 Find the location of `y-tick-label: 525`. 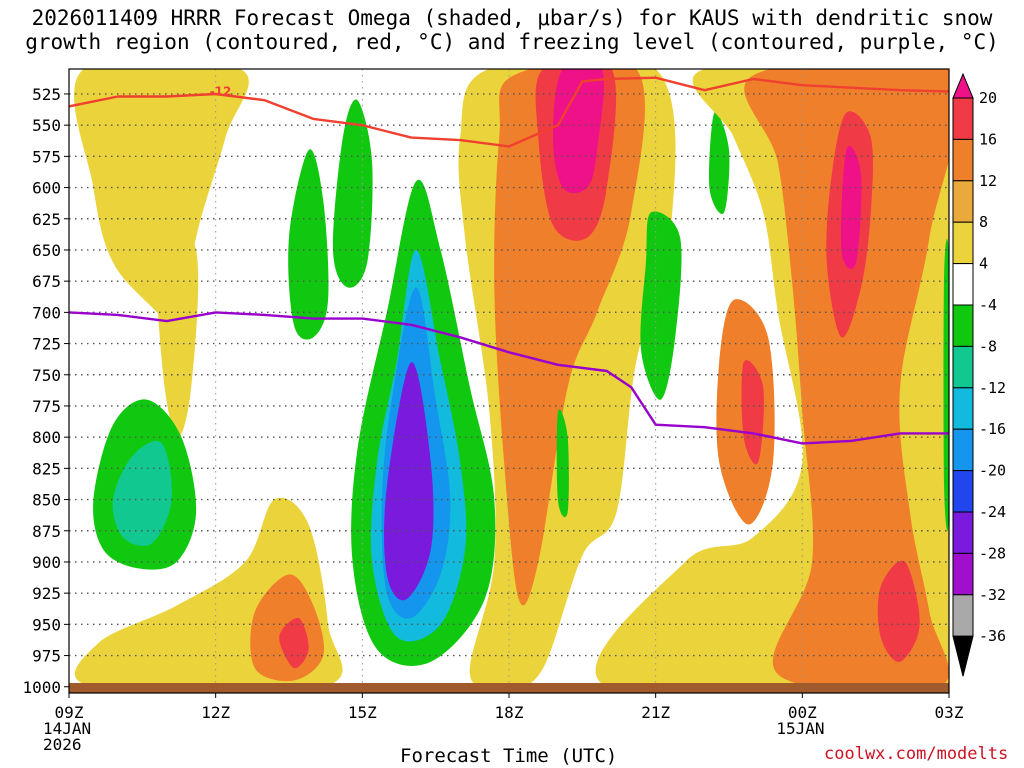

y-tick-label: 525 is located at coordinates (46, 94).